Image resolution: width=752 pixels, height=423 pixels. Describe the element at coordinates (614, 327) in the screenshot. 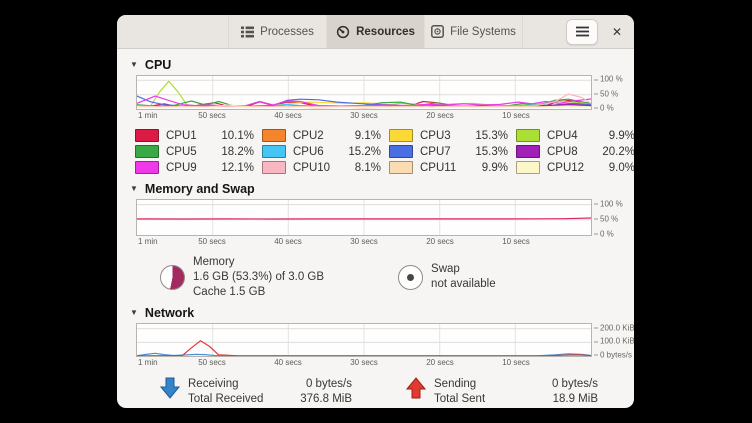

I see `y-tick-label: 200.0 KiB/s` at that location.